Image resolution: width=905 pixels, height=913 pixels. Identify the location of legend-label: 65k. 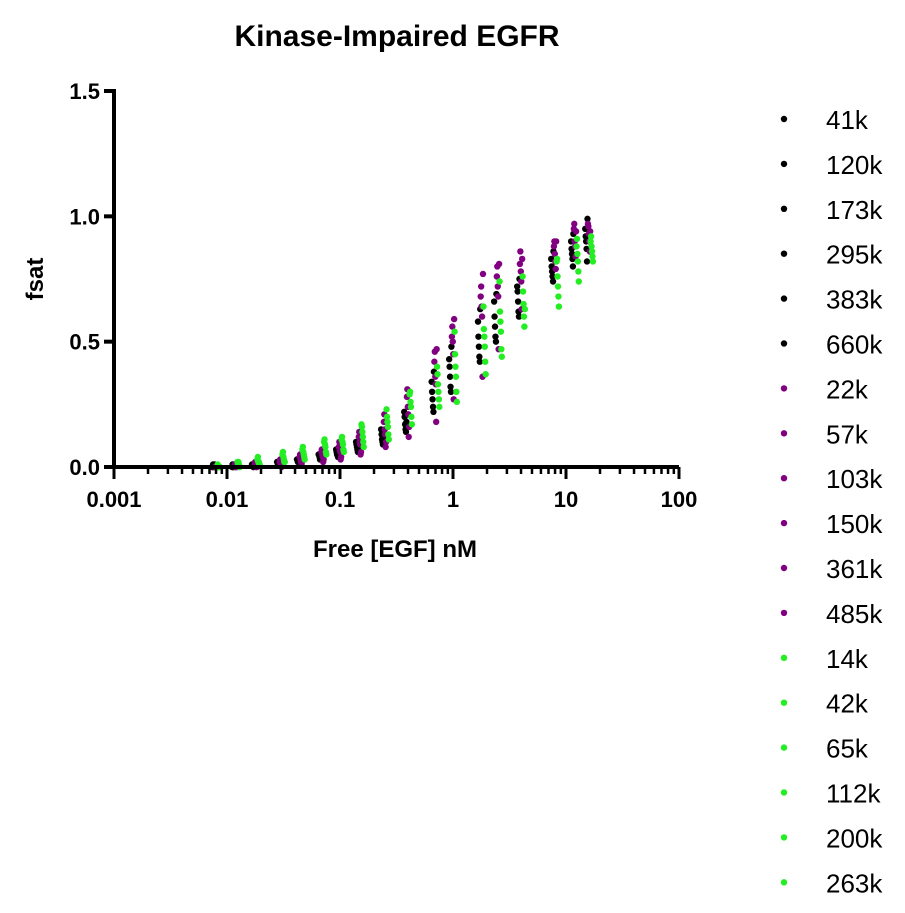
(847, 749).